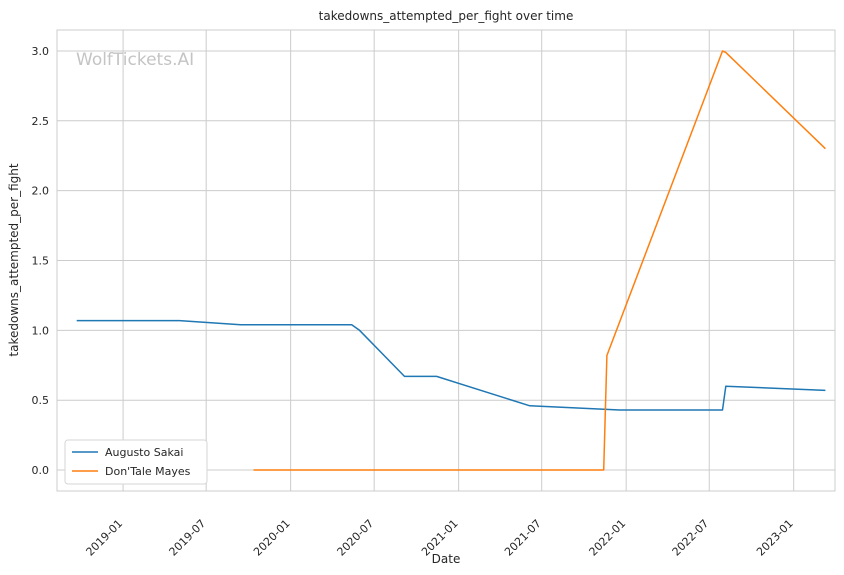 The width and height of the screenshot is (844, 575). Describe the element at coordinates (144, 452) in the screenshot. I see `legend-label: Augusto Sakai` at that location.